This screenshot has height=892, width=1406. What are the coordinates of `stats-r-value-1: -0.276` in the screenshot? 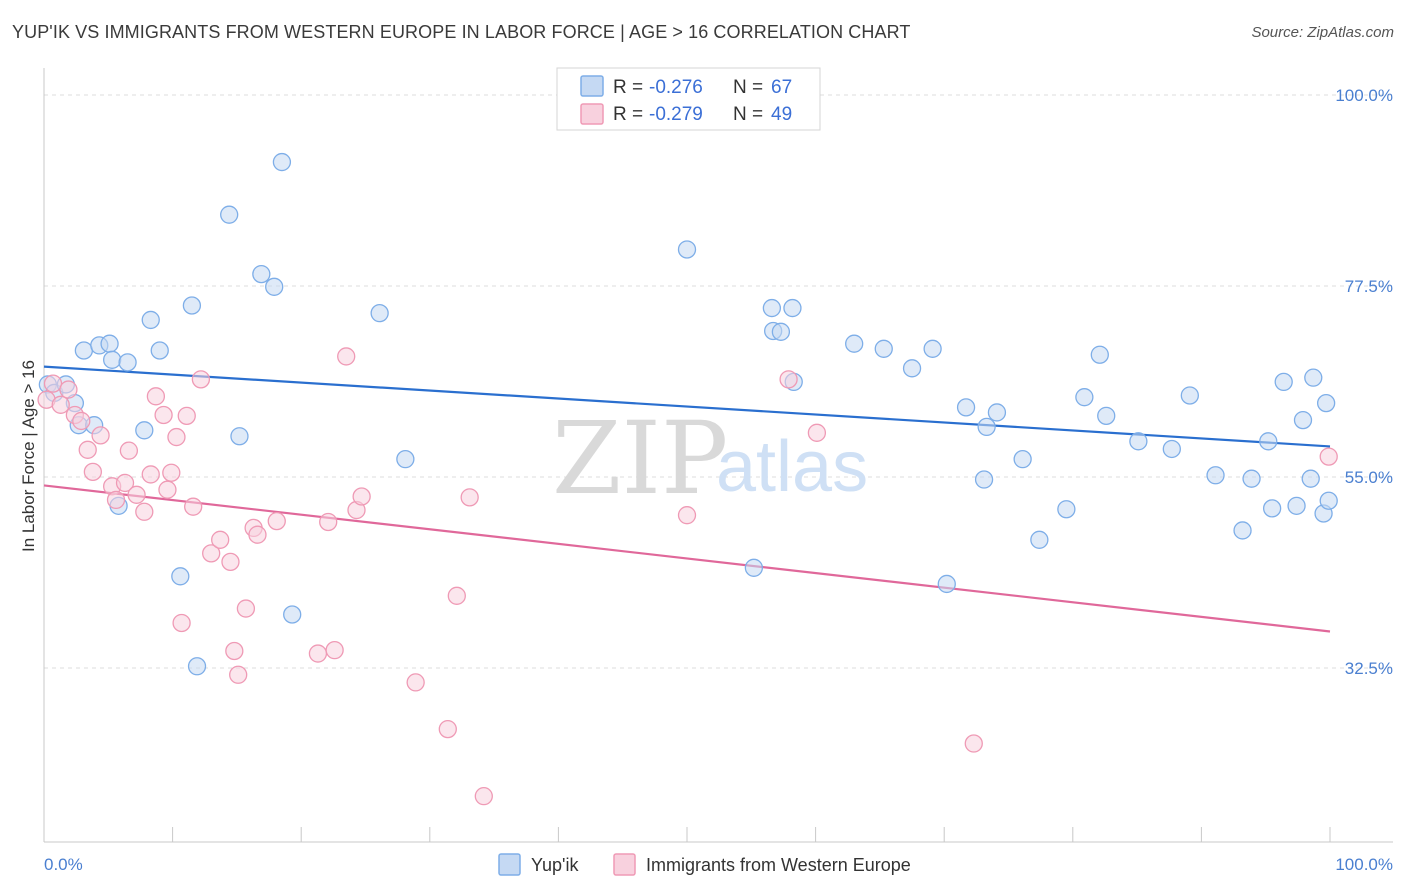 It's located at (676, 87).